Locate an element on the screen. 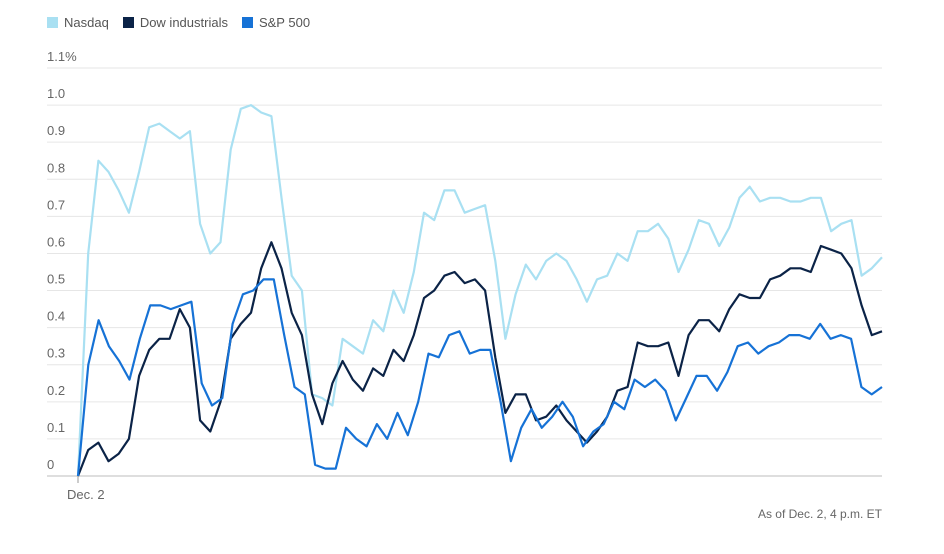  chart-legend: Nasdaq Dow industrials S&P 500 is located at coordinates (178, 22).